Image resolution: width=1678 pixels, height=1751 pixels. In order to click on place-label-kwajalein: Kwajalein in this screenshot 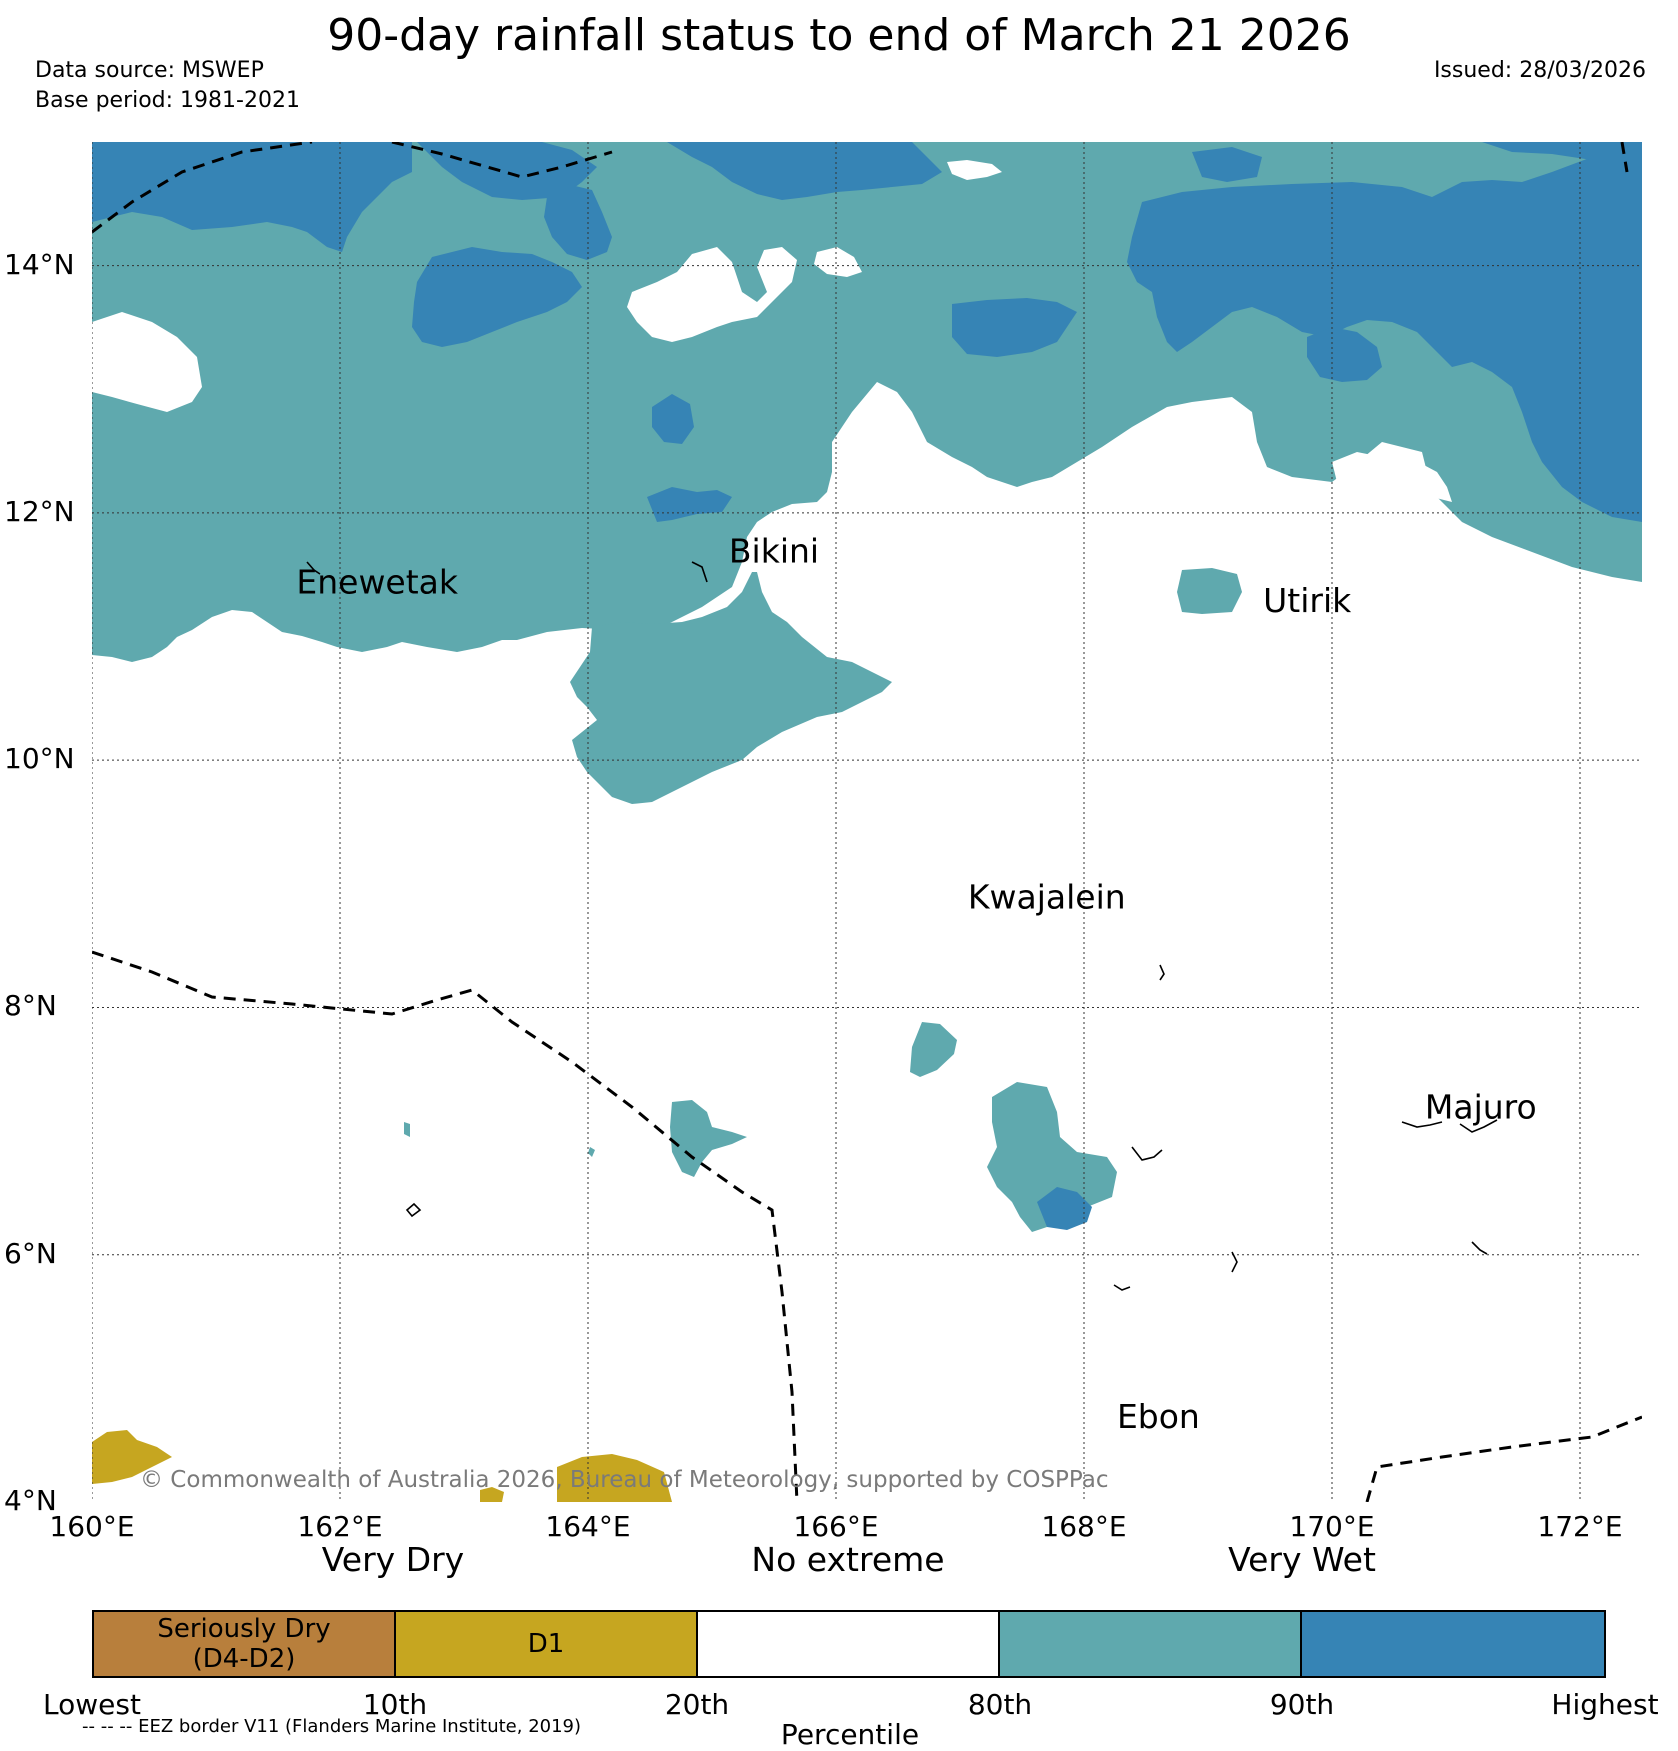, I will do `click(1047, 897)`.